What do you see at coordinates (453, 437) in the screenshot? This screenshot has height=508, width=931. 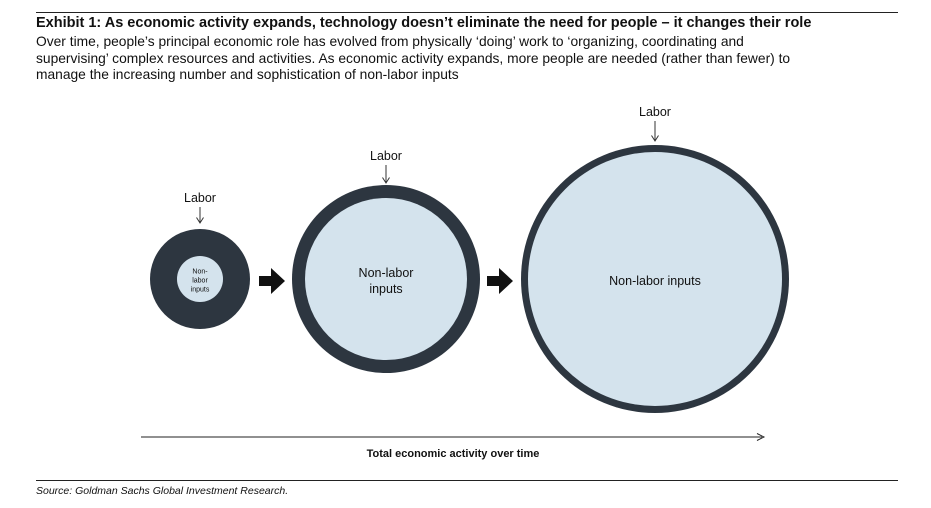 I see `time-axis` at bounding box center [453, 437].